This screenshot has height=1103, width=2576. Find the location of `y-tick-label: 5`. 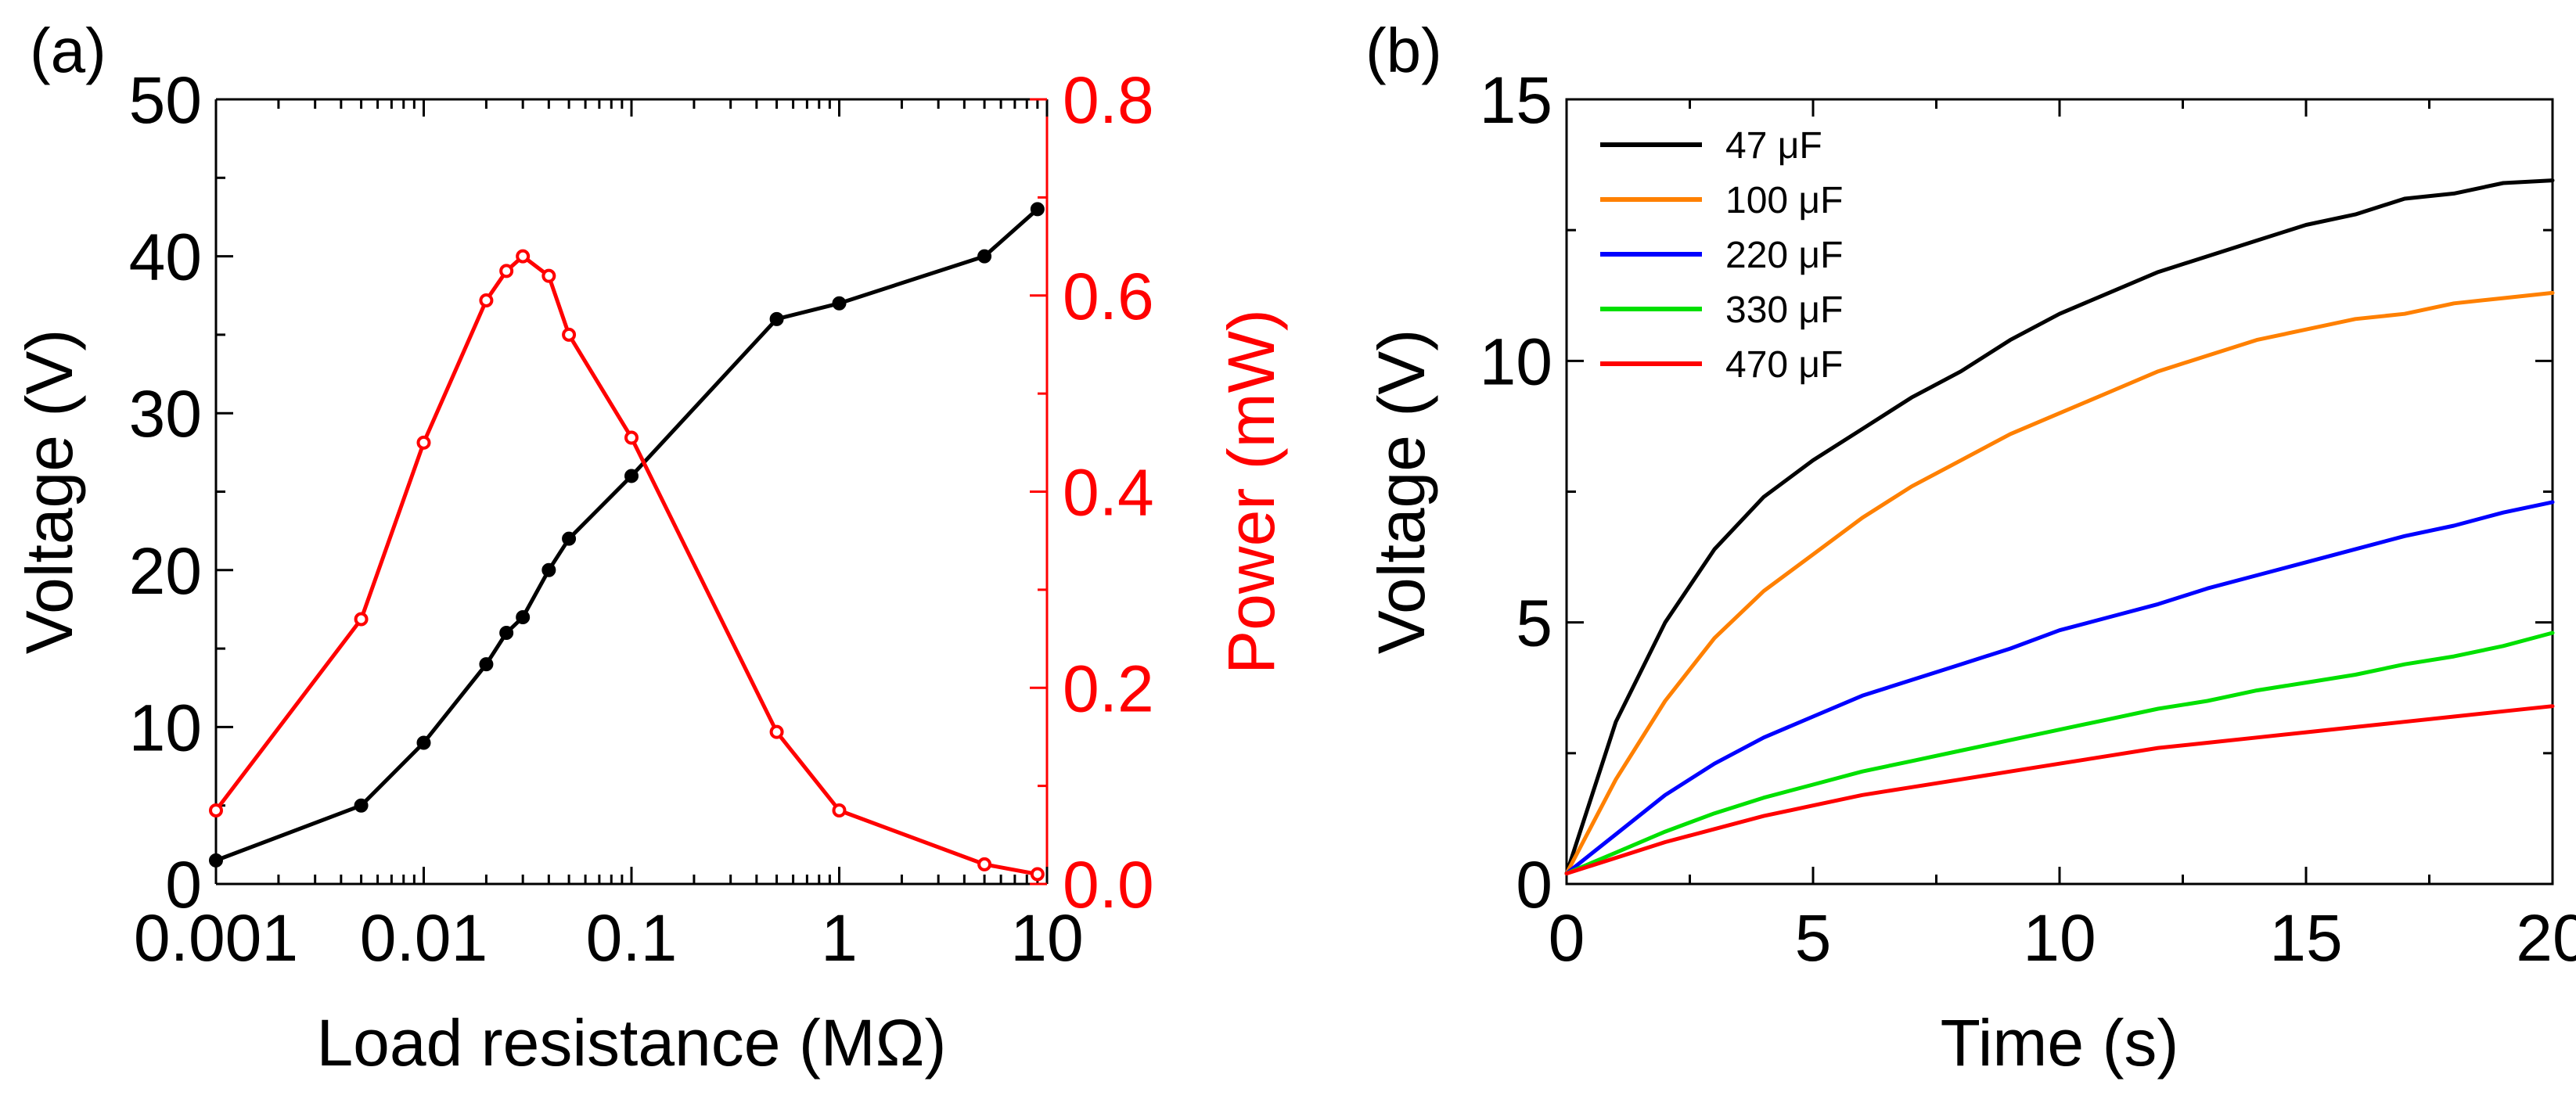

y-tick-label: 5 is located at coordinates (1534, 623).